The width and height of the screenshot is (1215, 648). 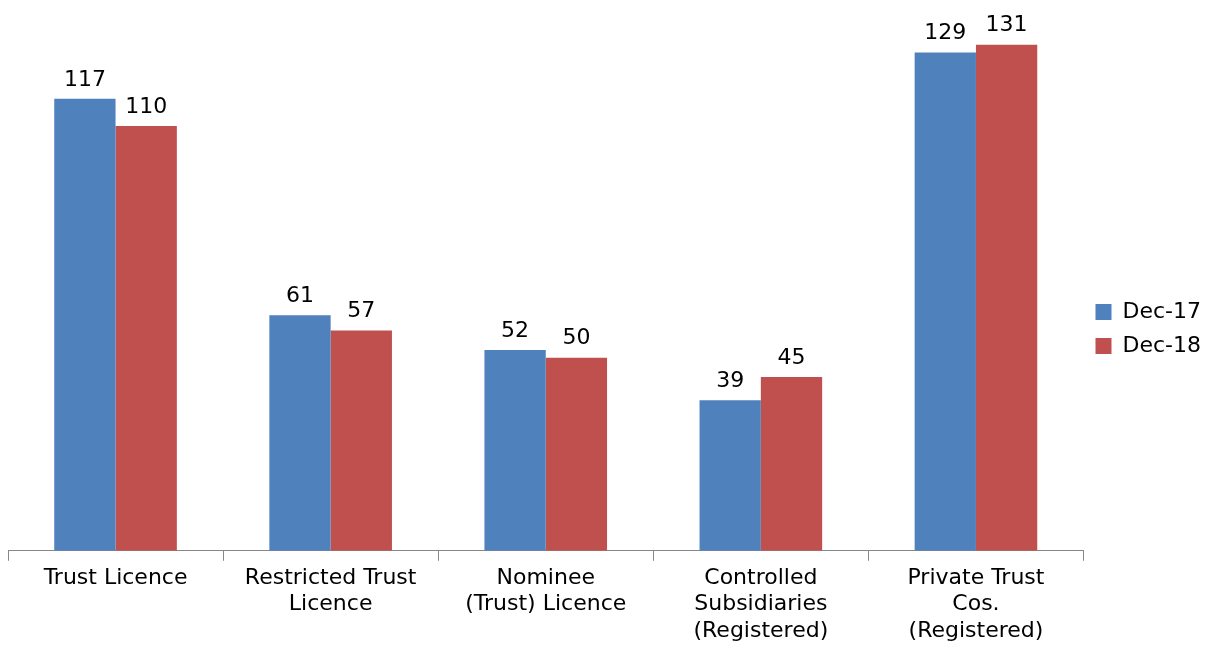 I want to click on data-label: 52, so click(x=515, y=329).